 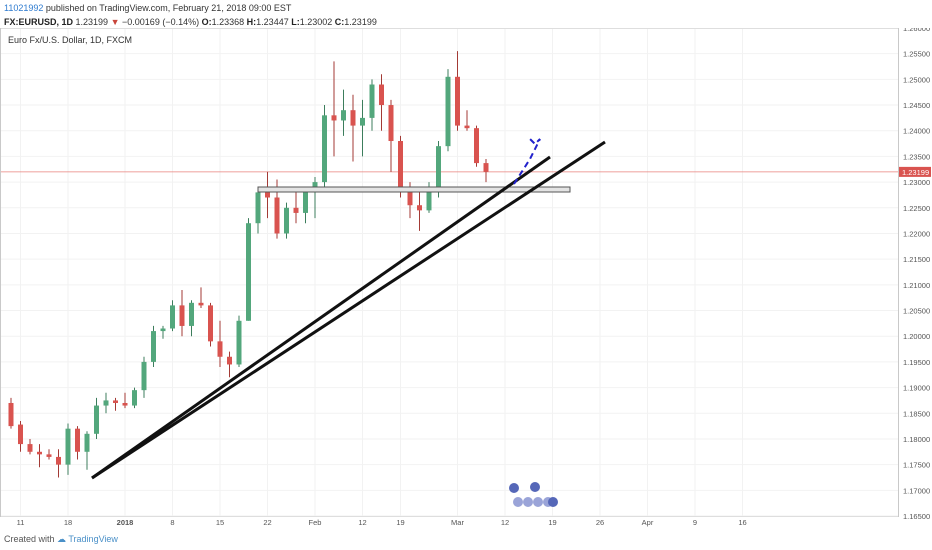 What do you see at coordinates (916, 311) in the screenshot?
I see `y-tick-label: 1.20500` at bounding box center [916, 311].